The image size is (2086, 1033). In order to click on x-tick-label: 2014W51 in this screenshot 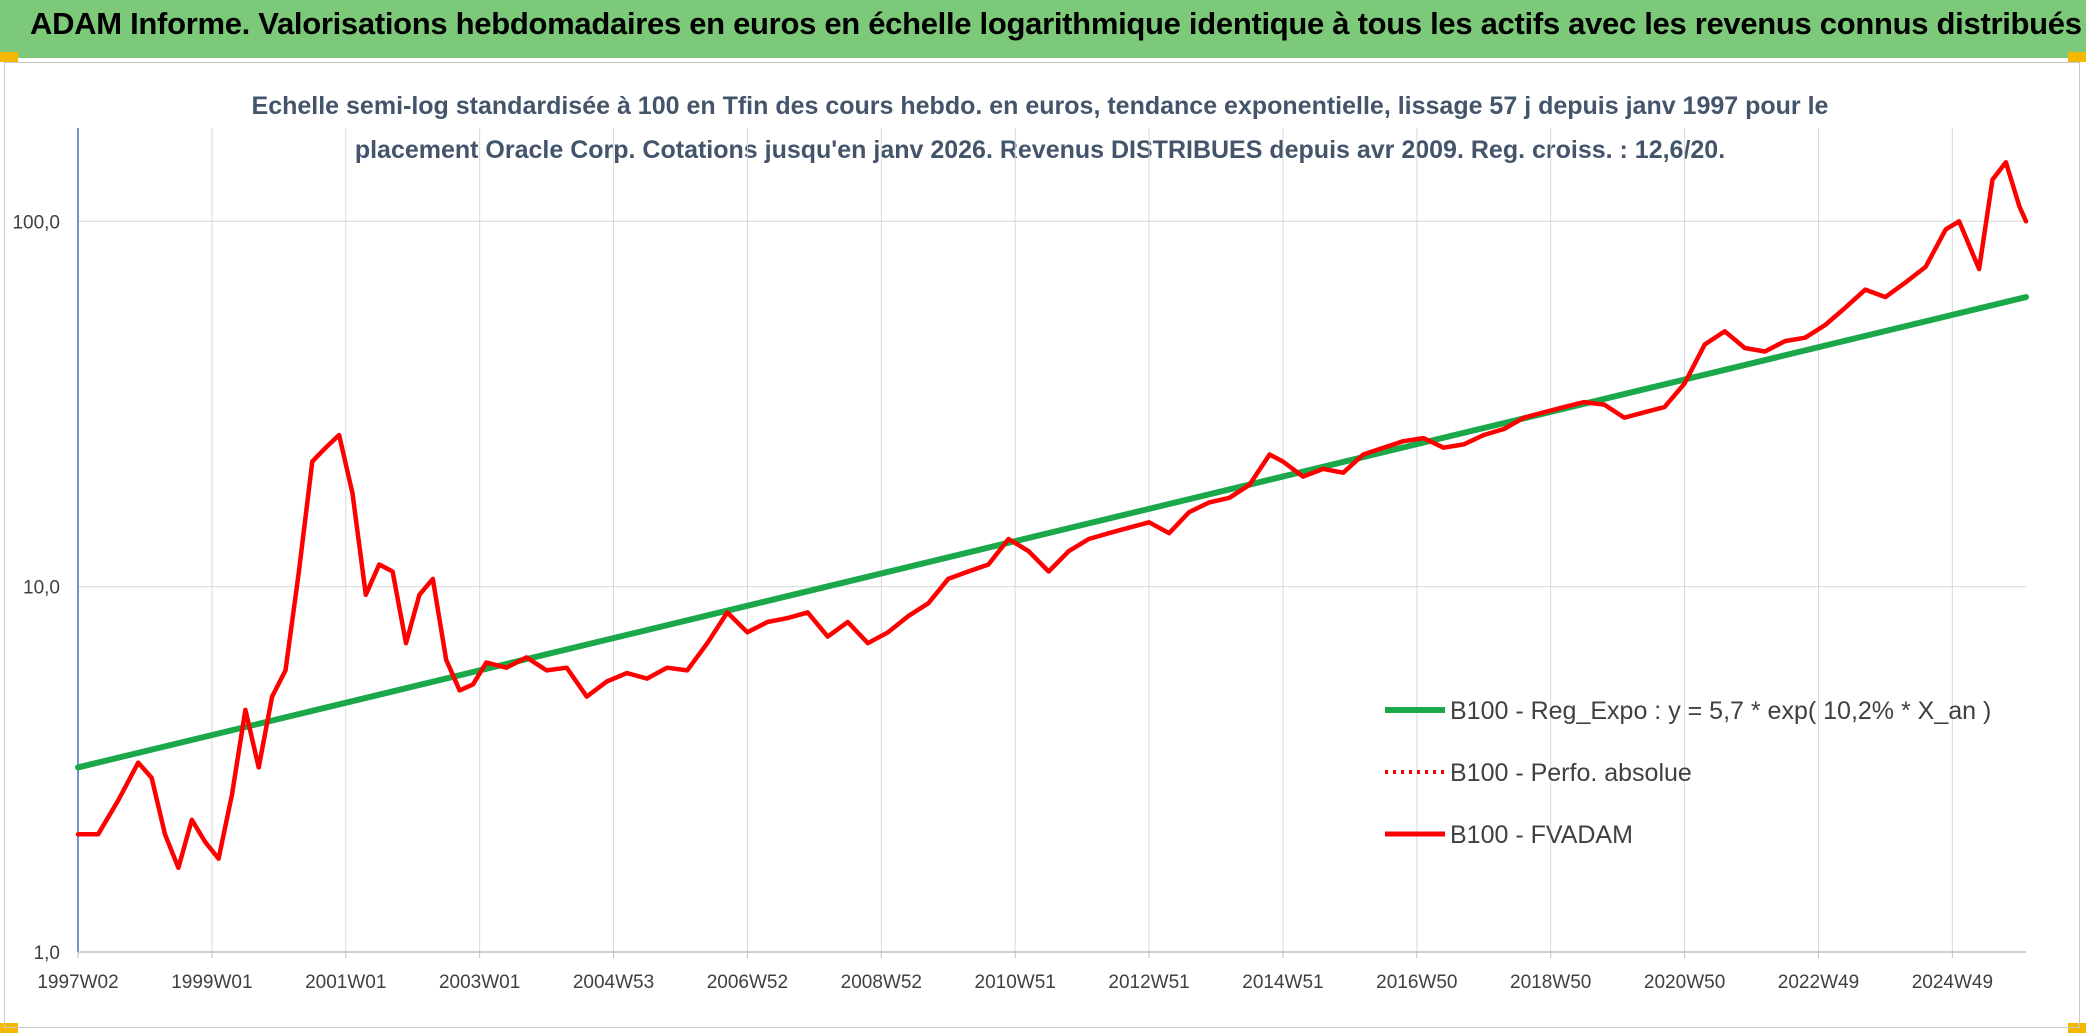, I will do `click(1282, 982)`.